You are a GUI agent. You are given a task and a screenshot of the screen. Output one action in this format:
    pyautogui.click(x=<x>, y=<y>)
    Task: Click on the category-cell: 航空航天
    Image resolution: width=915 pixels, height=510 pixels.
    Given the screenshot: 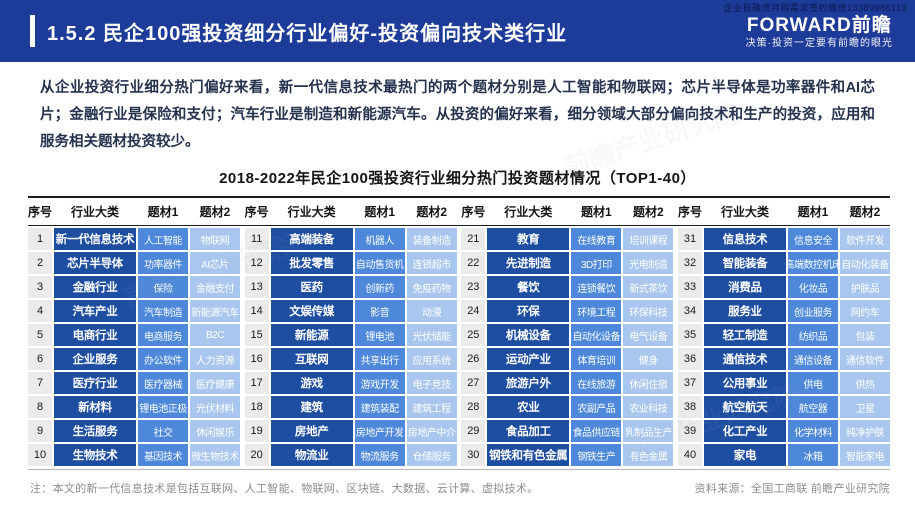 What is the action you would take?
    pyautogui.click(x=744, y=407)
    